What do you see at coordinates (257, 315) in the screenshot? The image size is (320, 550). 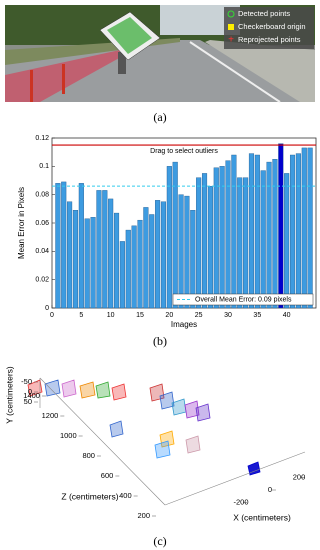 I see `x-tick-label: 35` at bounding box center [257, 315].